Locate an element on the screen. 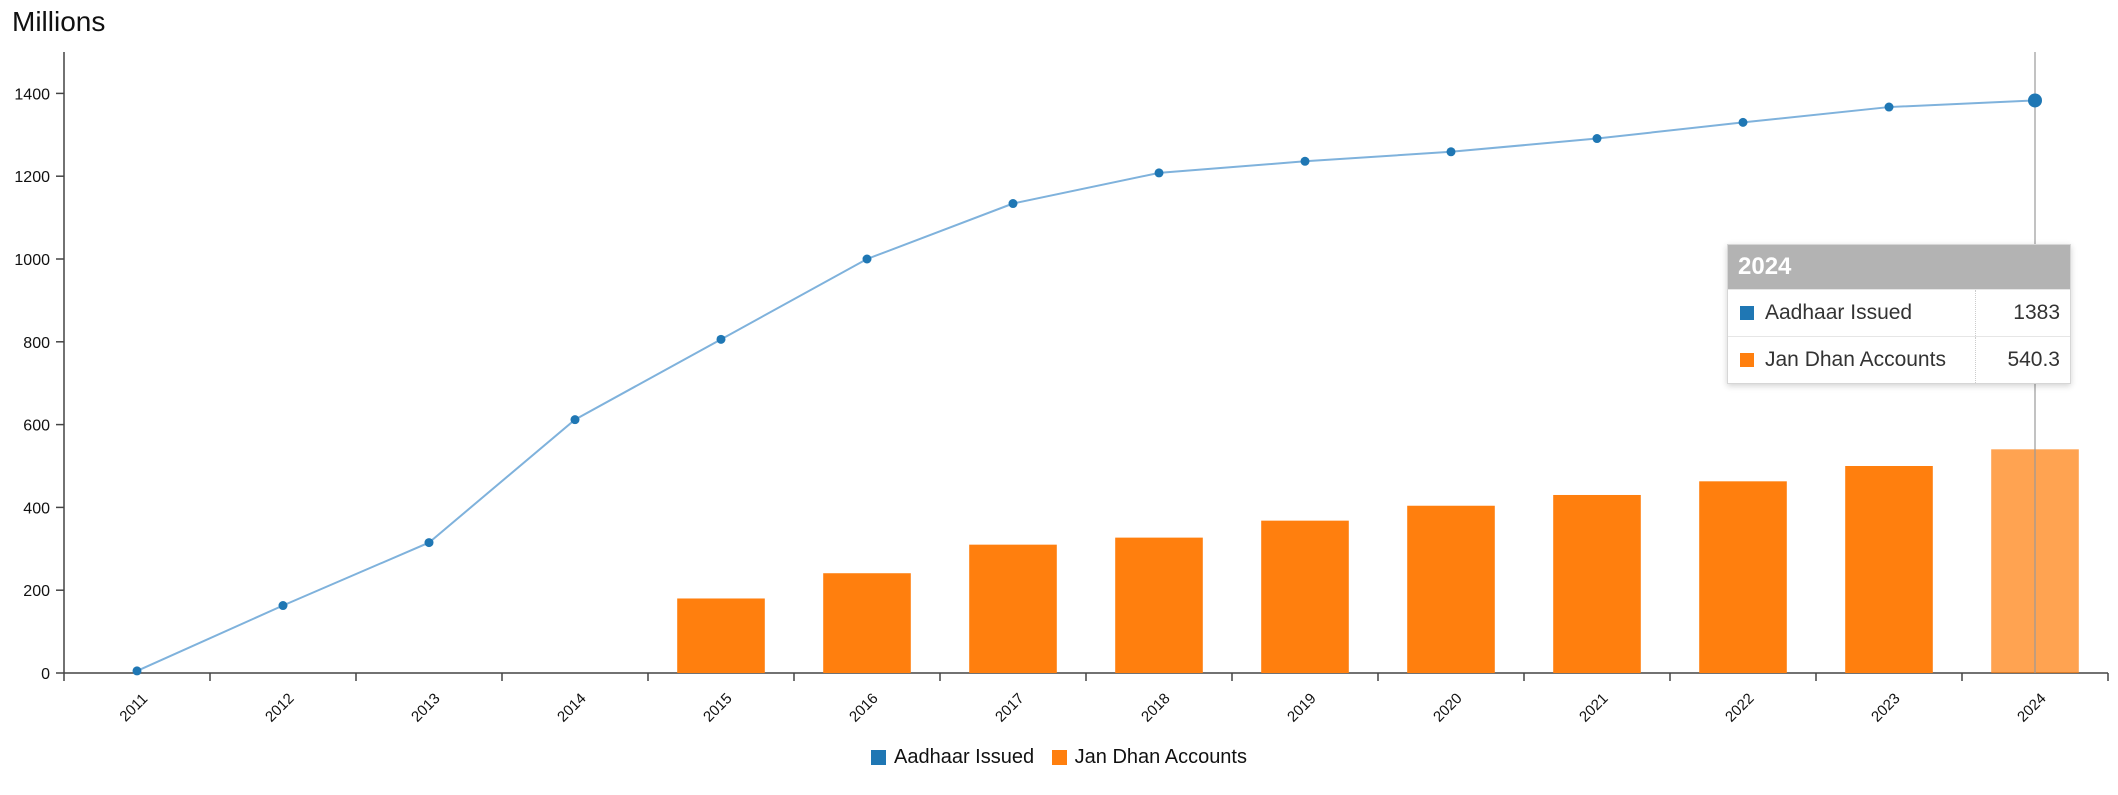  point-2016 is located at coordinates (867, 259).